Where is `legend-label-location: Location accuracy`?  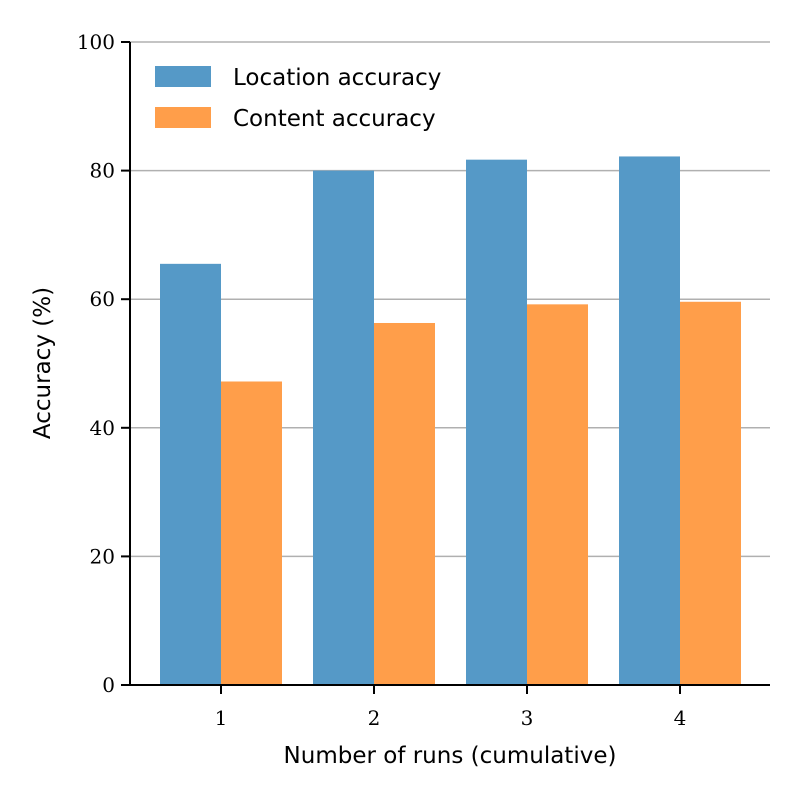 legend-label-location: Location accuracy is located at coordinates (337, 78).